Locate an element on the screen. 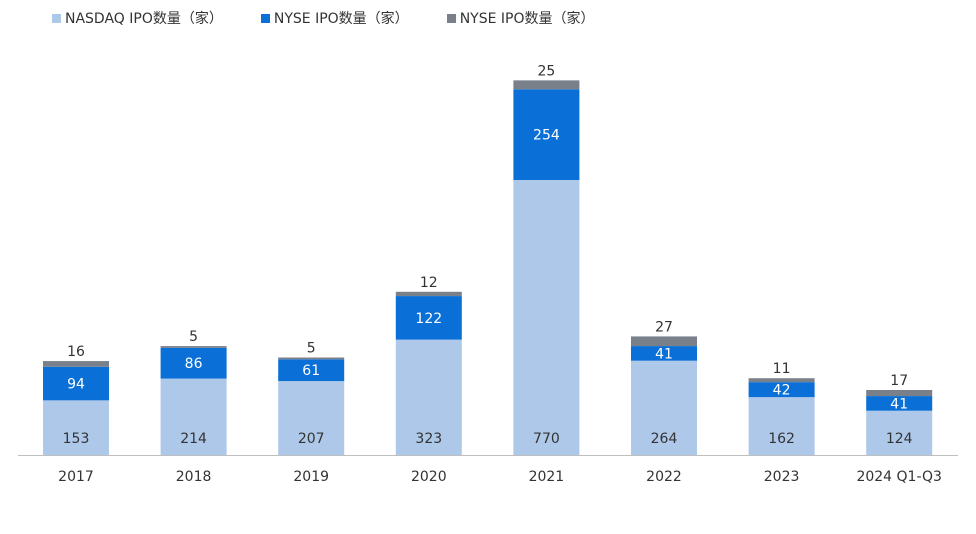 This screenshot has height=534, width=976. x-tick-label: 2018 is located at coordinates (194, 477).